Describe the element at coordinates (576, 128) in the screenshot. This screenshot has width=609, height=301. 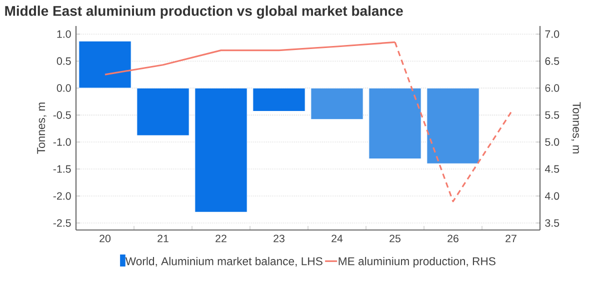
I see `y2-axis-title: Tonnes, m` at that location.